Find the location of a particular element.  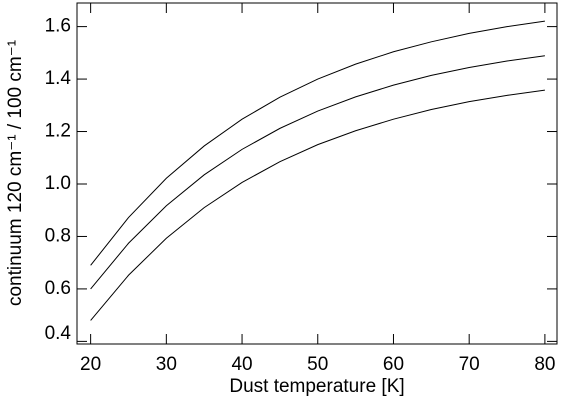

y-tick-label: 1.4 is located at coordinates (58, 78).